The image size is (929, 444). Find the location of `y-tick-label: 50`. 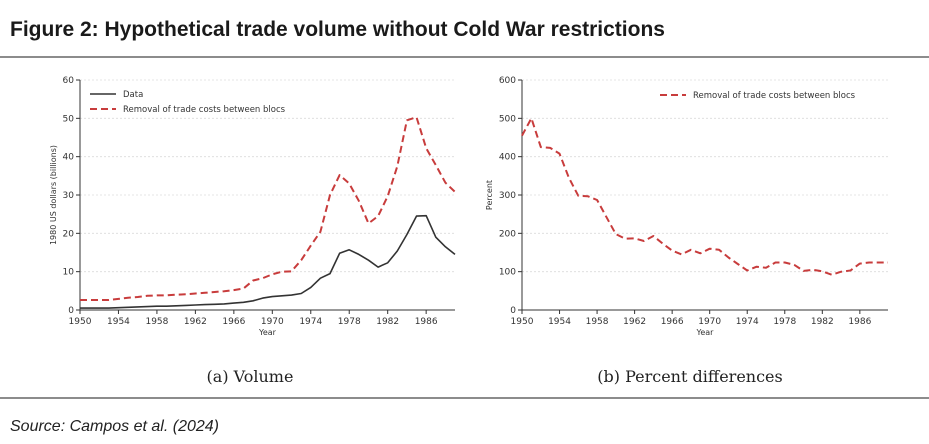

y-tick-label: 50 is located at coordinates (69, 119).